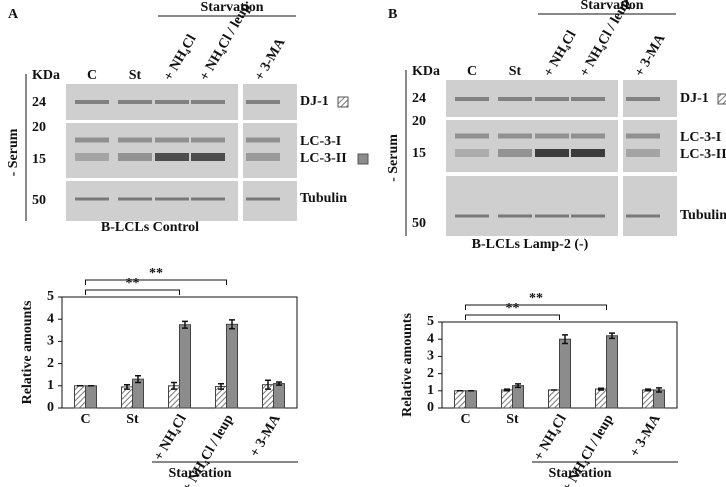  Describe the element at coordinates (323, 158) in the screenshot. I see `legend-label: LC-3-II` at that location.